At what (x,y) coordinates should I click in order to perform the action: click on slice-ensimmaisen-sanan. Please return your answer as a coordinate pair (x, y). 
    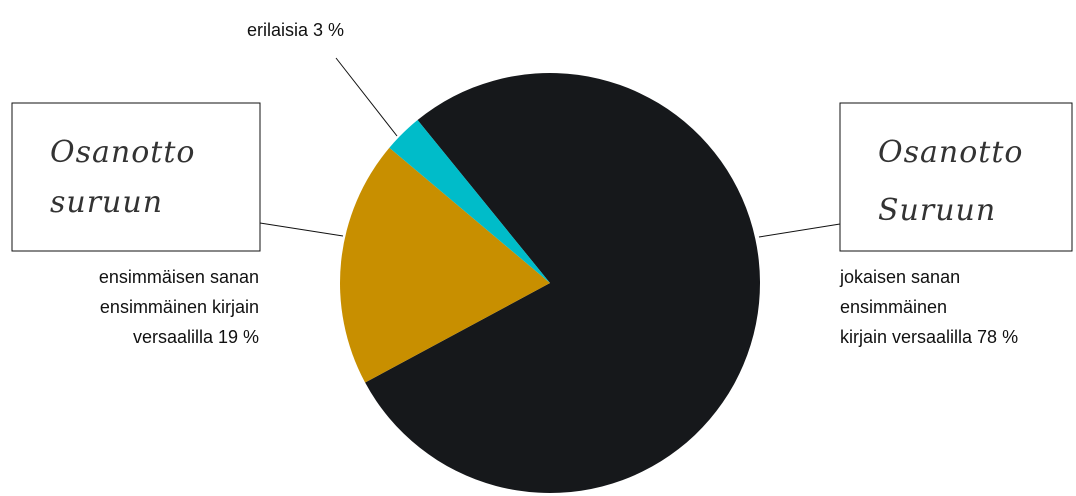
    Looking at the image, I should click on (444, 265).